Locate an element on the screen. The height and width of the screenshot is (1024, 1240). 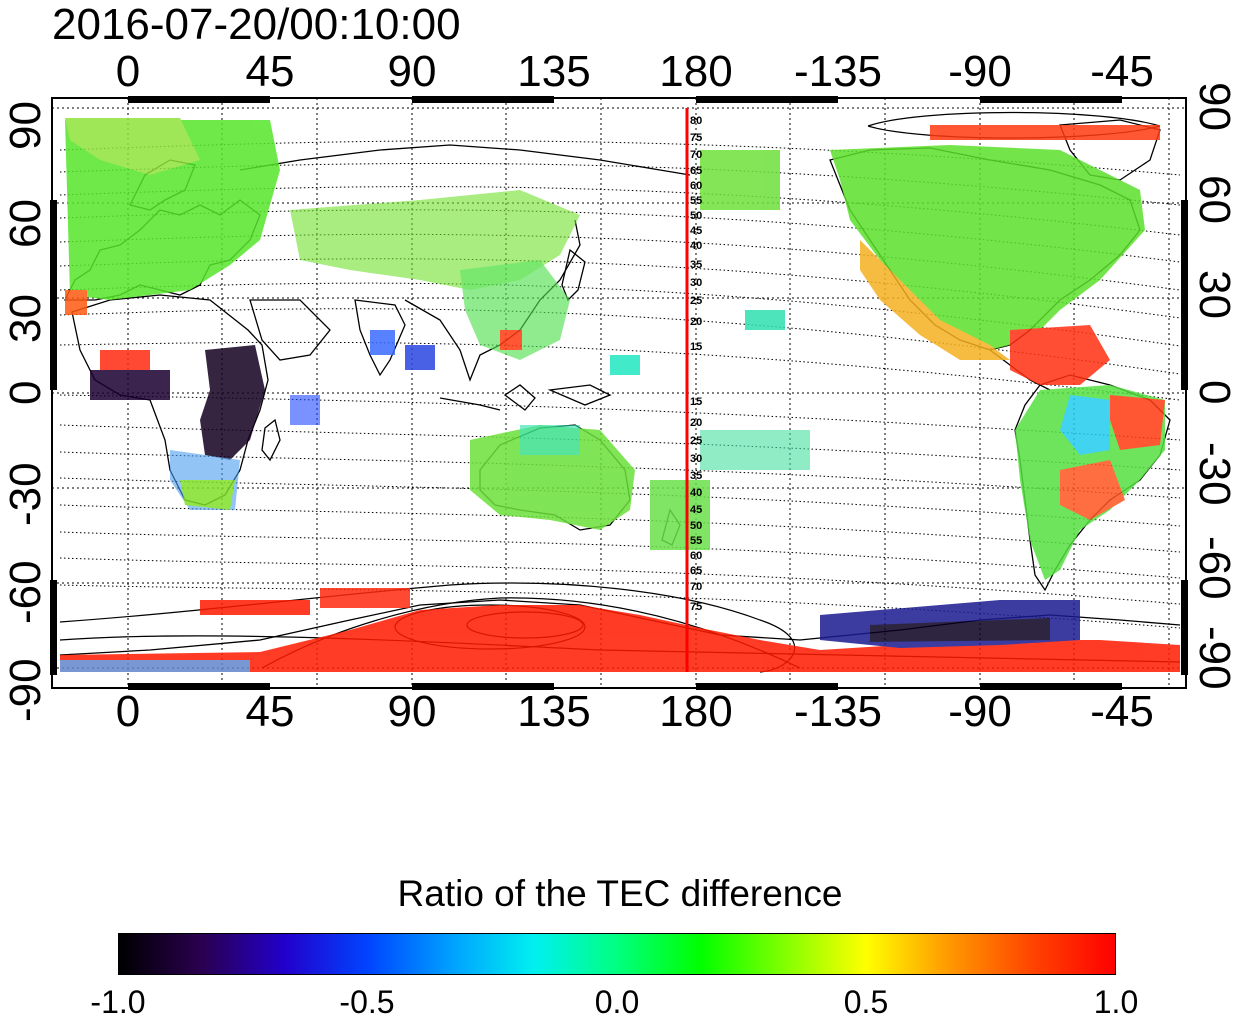
x-tick-bottom: 90 is located at coordinates (412, 711).